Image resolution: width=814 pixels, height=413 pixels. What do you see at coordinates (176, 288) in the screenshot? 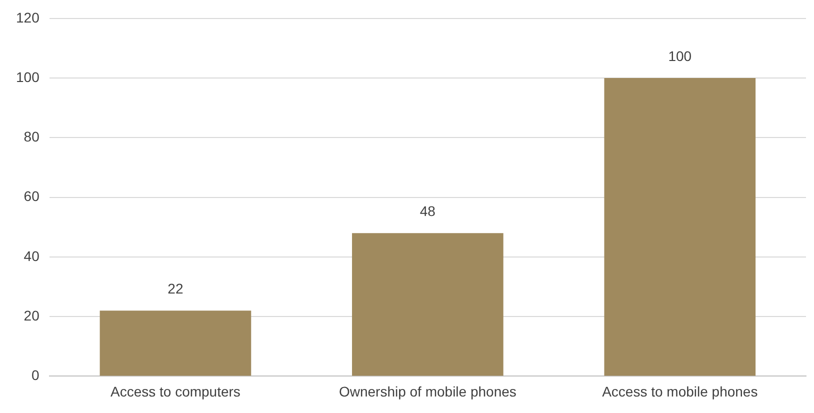
I see `data-label: 22` at bounding box center [176, 288].